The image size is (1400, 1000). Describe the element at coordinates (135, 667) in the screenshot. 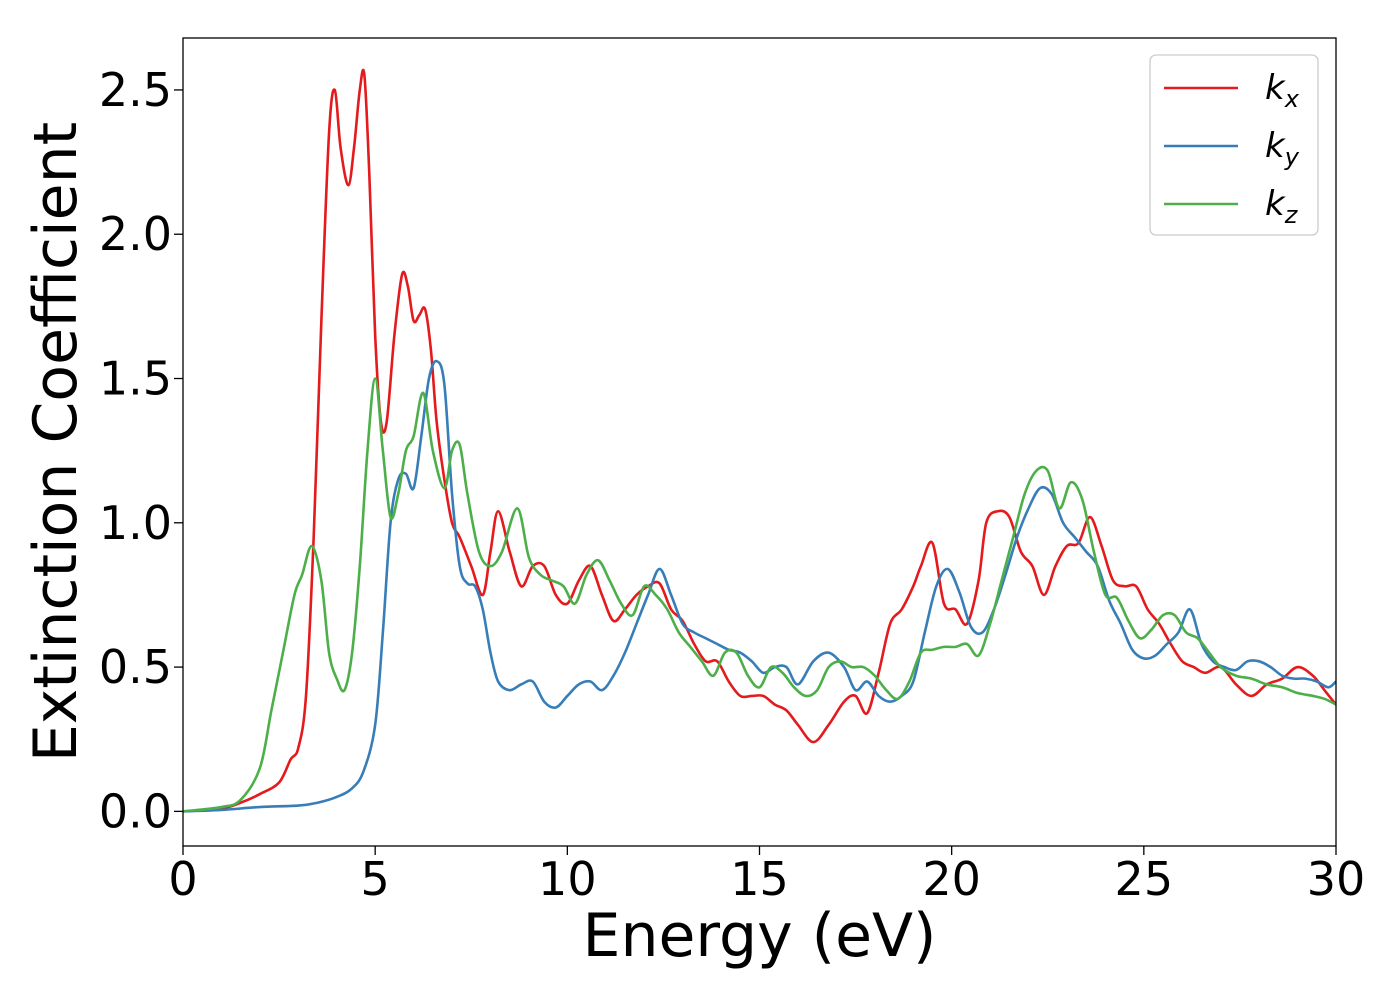

I see `y-tick-label: 0.5` at that location.